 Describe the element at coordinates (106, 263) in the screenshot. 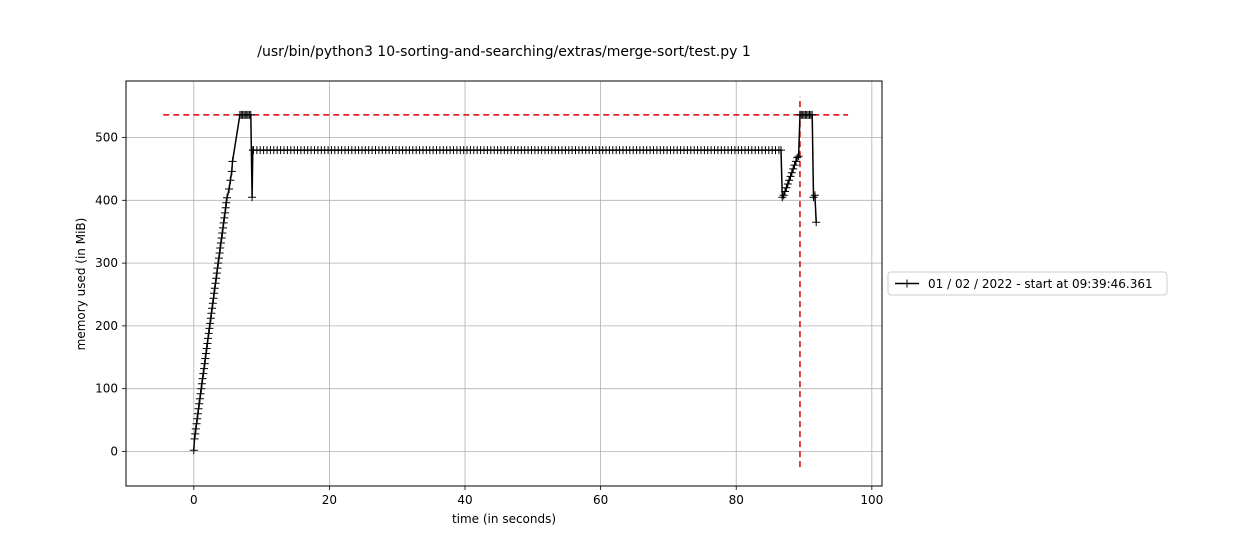

I see `y-tick-label: 300` at that location.